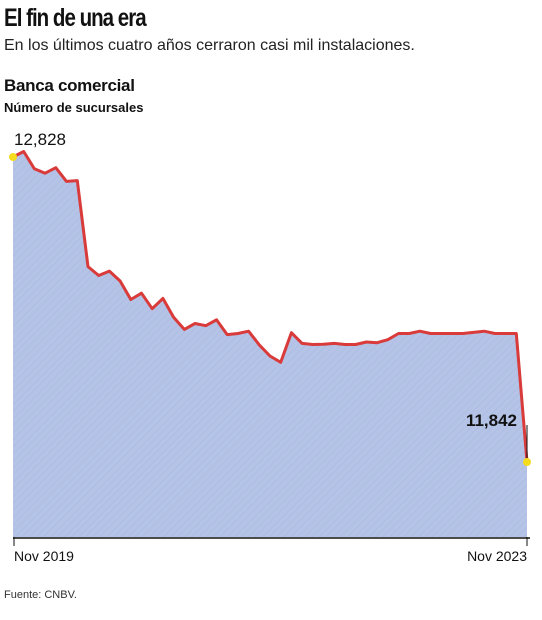 The image size is (542, 620). Describe the element at coordinates (40, 595) in the screenshot. I see `source-note: Fuente: CNBV.` at that location.